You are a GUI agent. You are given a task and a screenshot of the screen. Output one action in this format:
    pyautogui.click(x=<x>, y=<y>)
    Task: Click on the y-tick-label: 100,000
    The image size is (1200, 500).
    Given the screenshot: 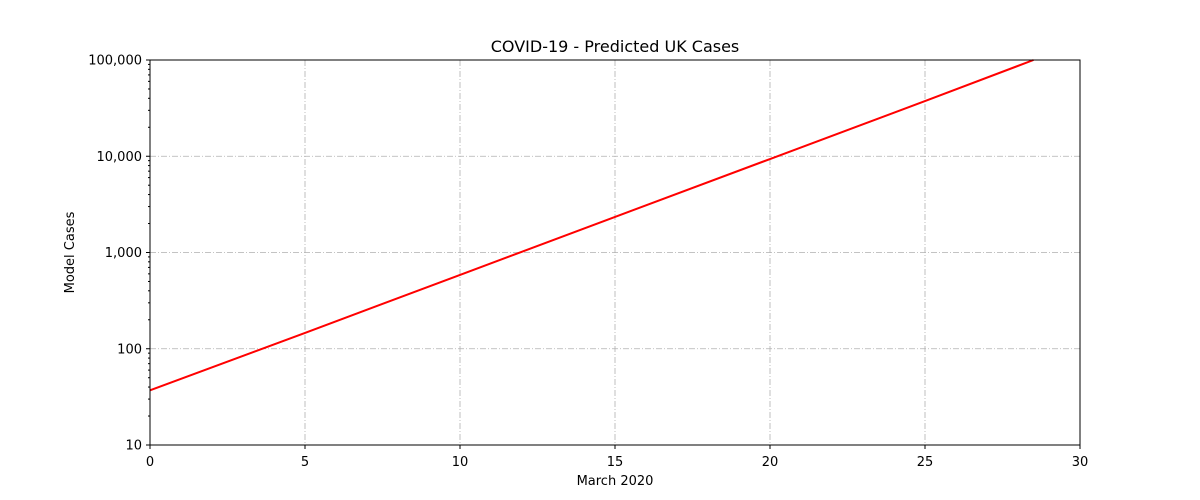 What is the action you would take?
    pyautogui.click(x=115, y=61)
    